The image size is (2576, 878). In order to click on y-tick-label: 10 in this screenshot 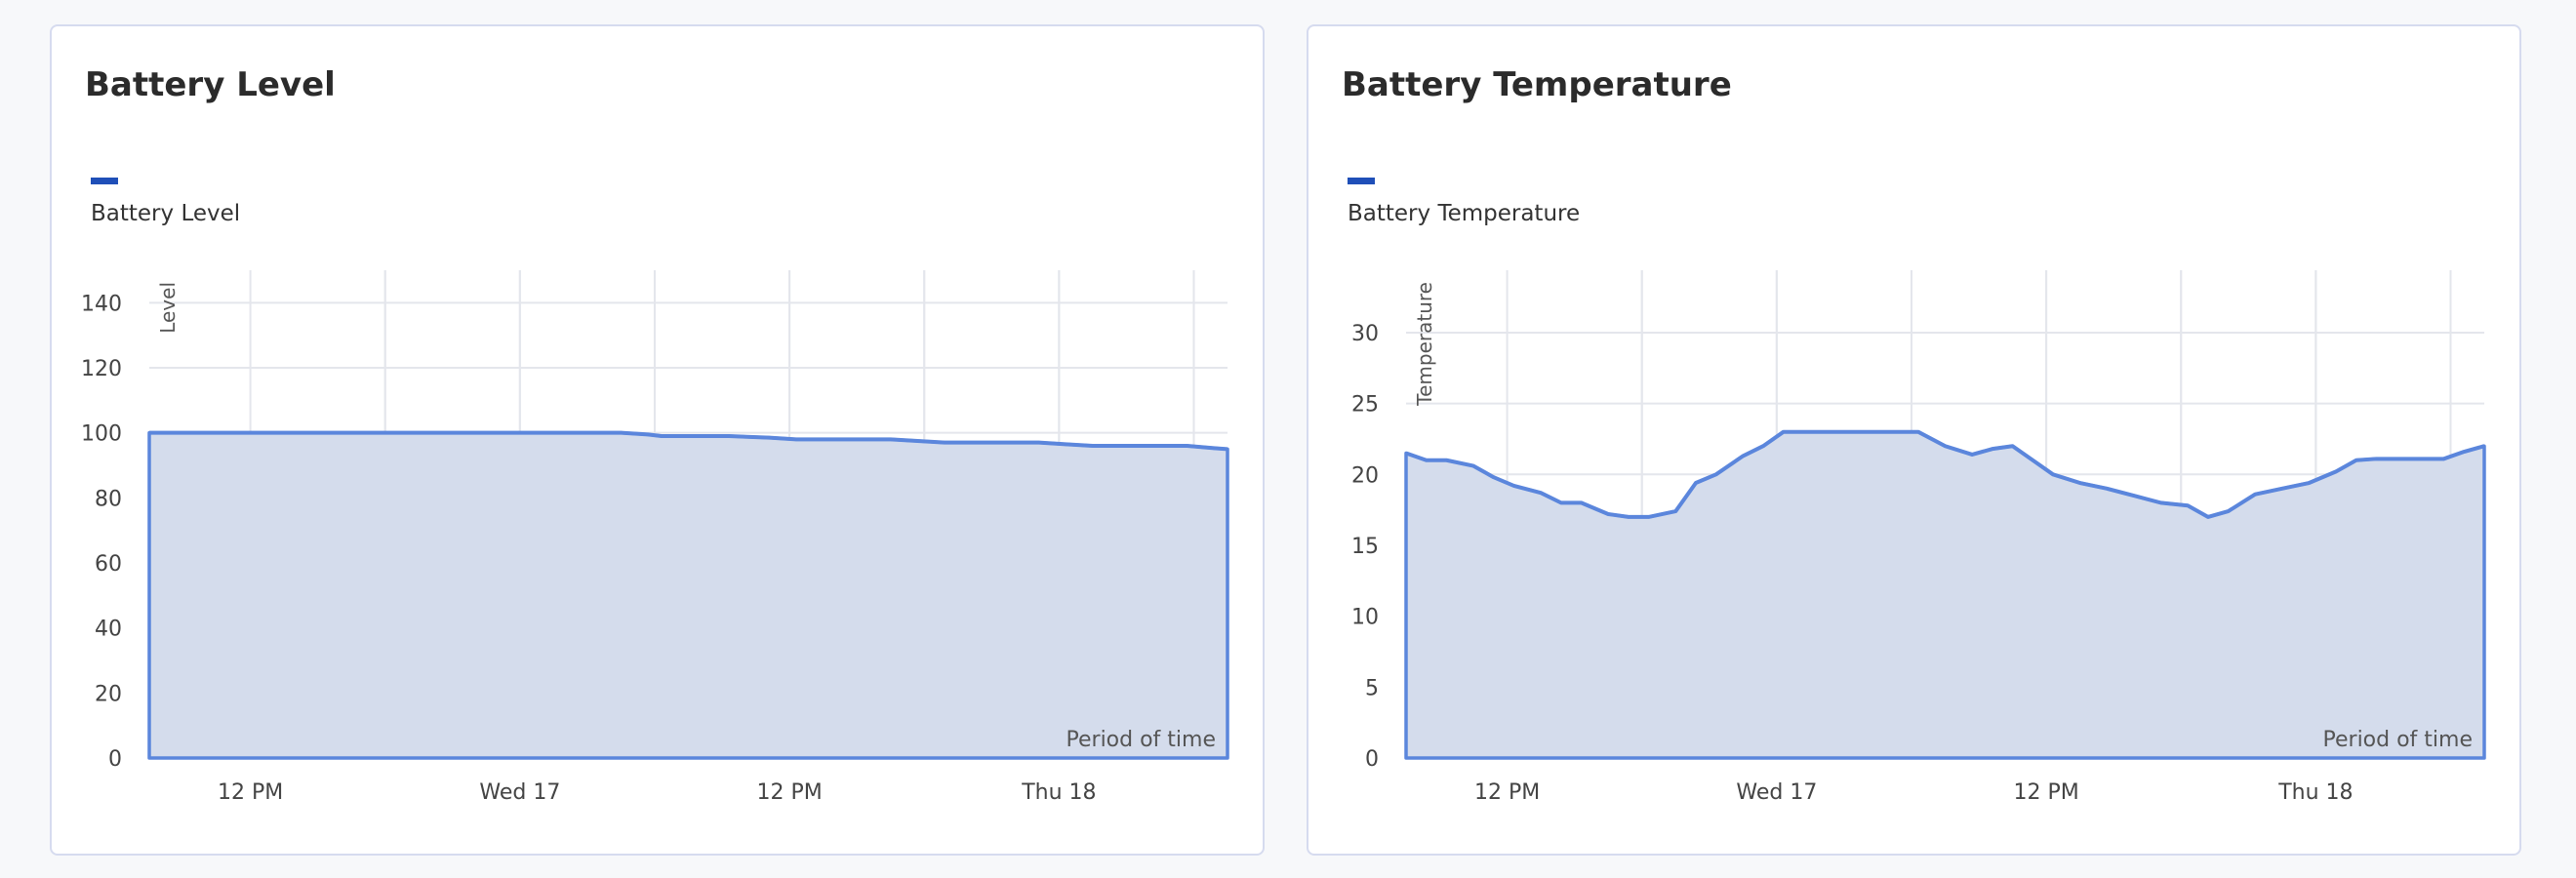, I will do `click(1365, 618)`.